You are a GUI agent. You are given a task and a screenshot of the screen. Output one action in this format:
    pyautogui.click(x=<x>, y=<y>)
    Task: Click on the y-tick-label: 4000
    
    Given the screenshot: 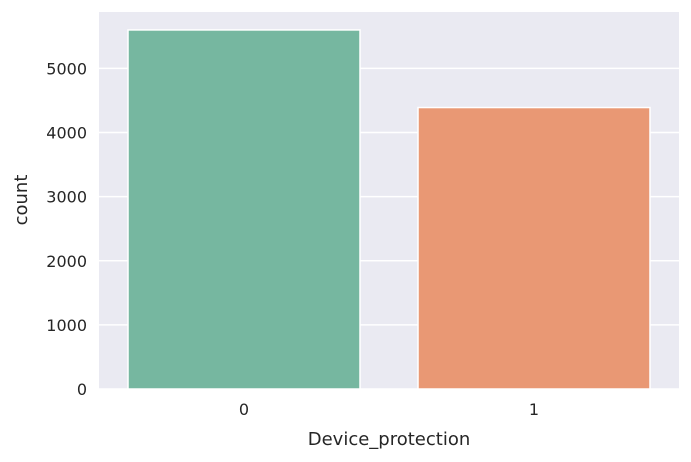 What is the action you would take?
    pyautogui.click(x=66, y=133)
    